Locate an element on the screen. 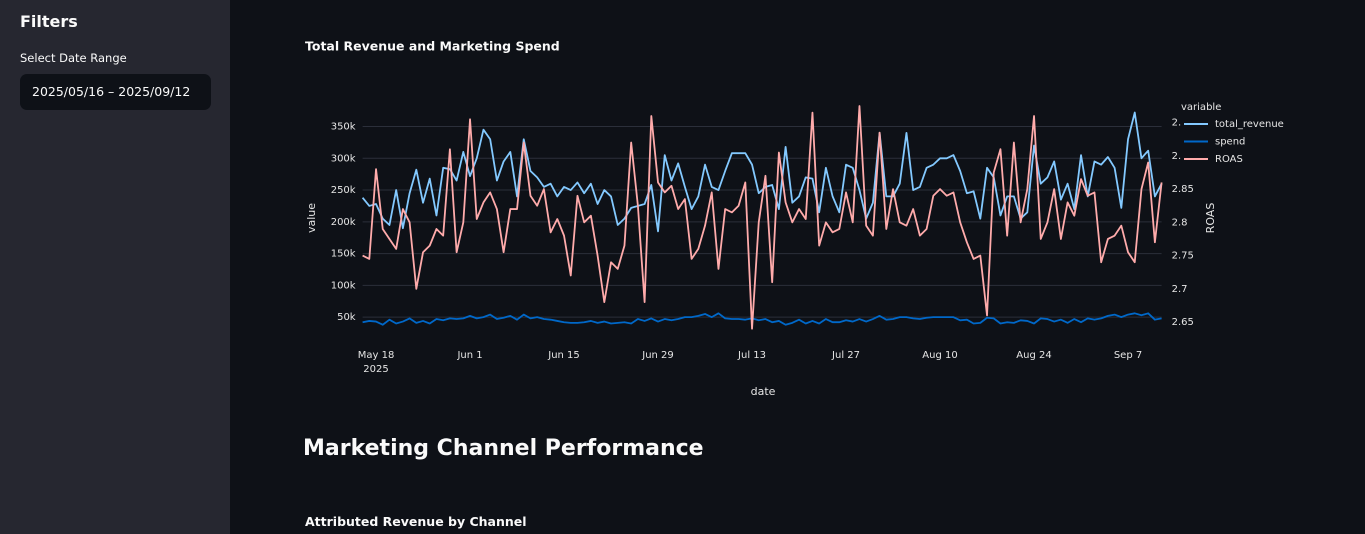  x-tick-label: Jun 29 is located at coordinates (657, 355).